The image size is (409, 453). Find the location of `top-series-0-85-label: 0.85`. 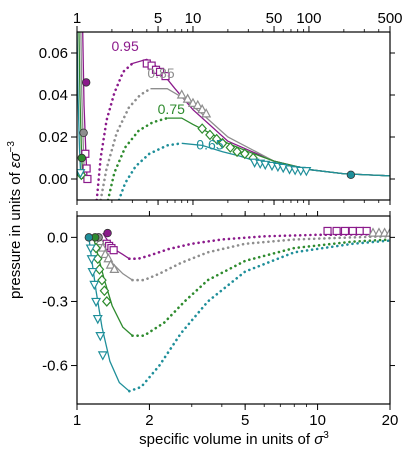

top-series-0-85-label: 0.85 is located at coordinates (160, 73).